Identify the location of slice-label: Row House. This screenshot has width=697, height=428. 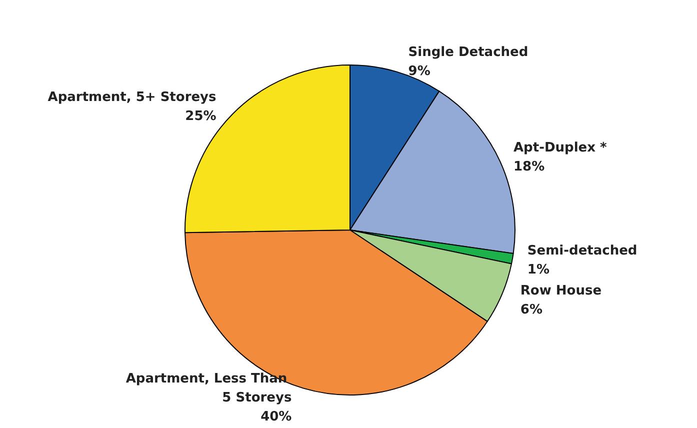
(561, 290).